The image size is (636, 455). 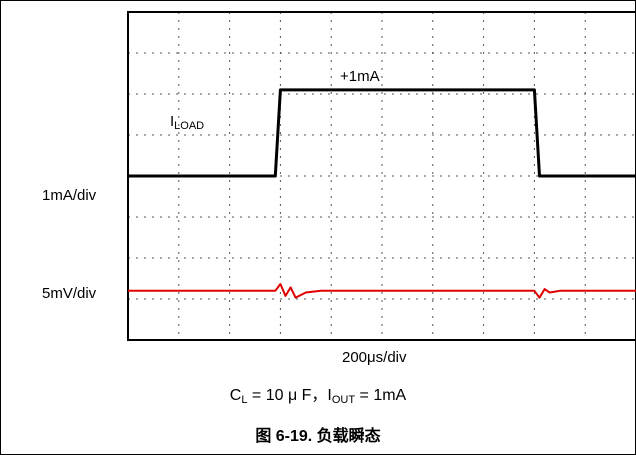 What do you see at coordinates (318, 436) in the screenshot?
I see `figure-title: 图 6-19. 负载瞬态` at bounding box center [318, 436].